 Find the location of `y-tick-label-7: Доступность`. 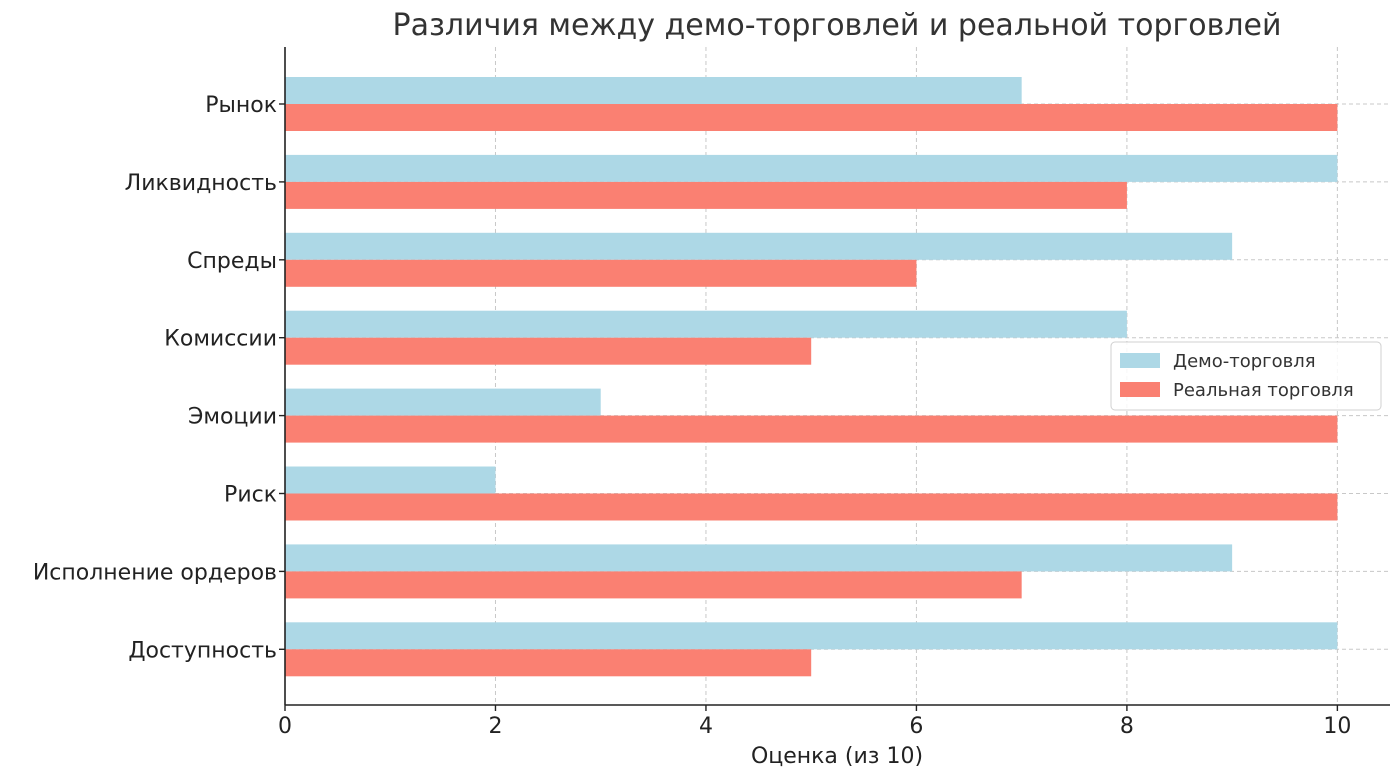

y-tick-label-7: Доступность is located at coordinates (202, 650).